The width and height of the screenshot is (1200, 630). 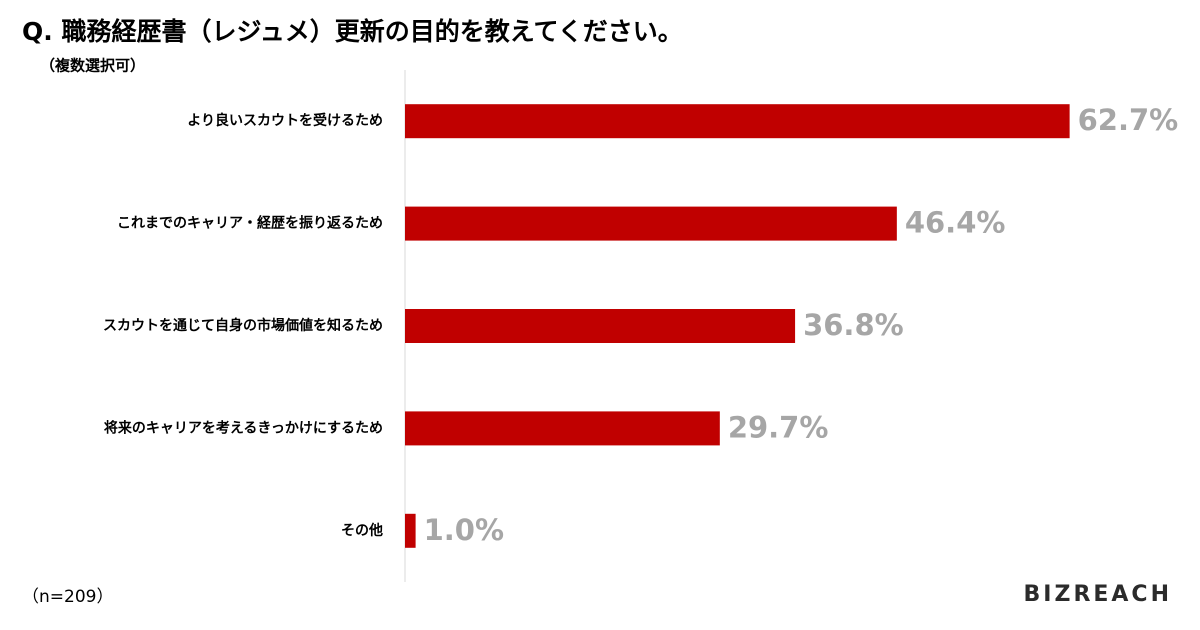 I want to click on y-tick-label: その他, so click(x=362, y=530).